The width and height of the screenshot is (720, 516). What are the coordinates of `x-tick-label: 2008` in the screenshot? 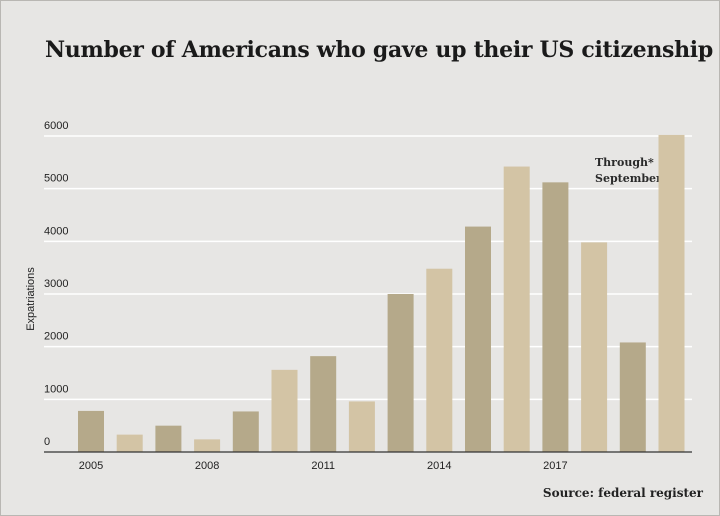 It's located at (207, 466).